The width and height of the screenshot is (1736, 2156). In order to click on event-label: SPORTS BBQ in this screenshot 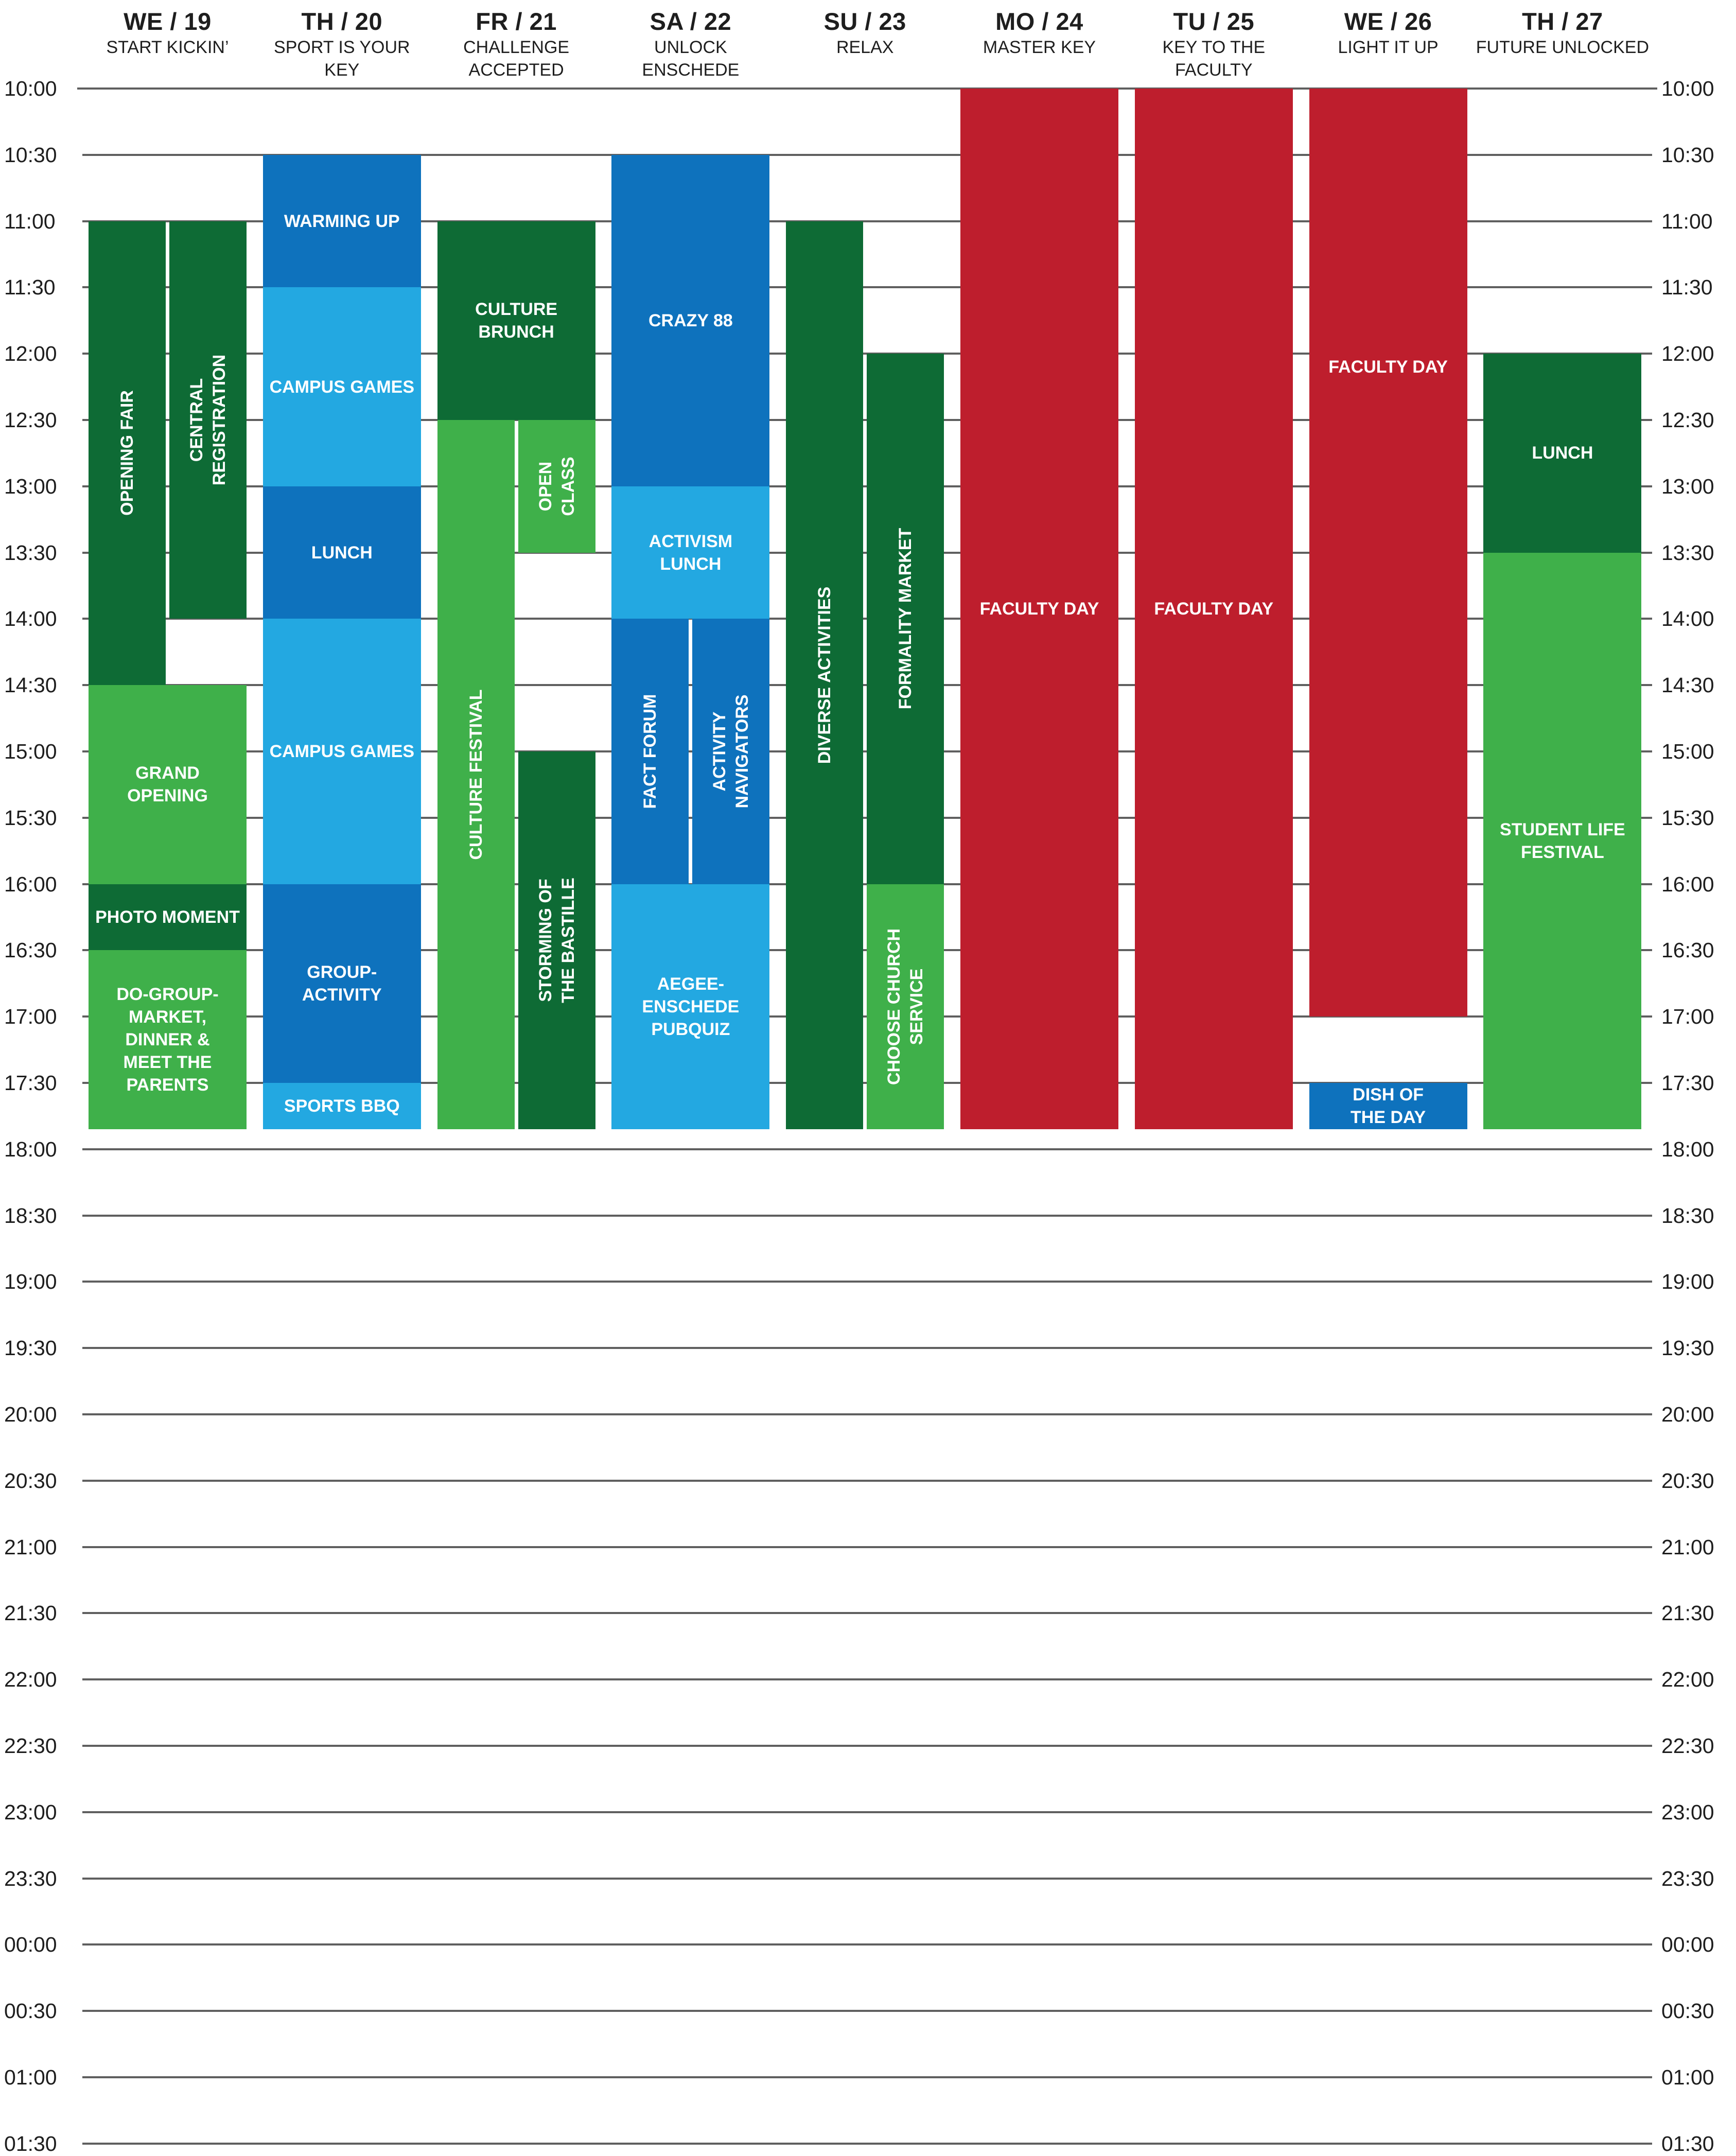, I will do `click(342, 1106)`.